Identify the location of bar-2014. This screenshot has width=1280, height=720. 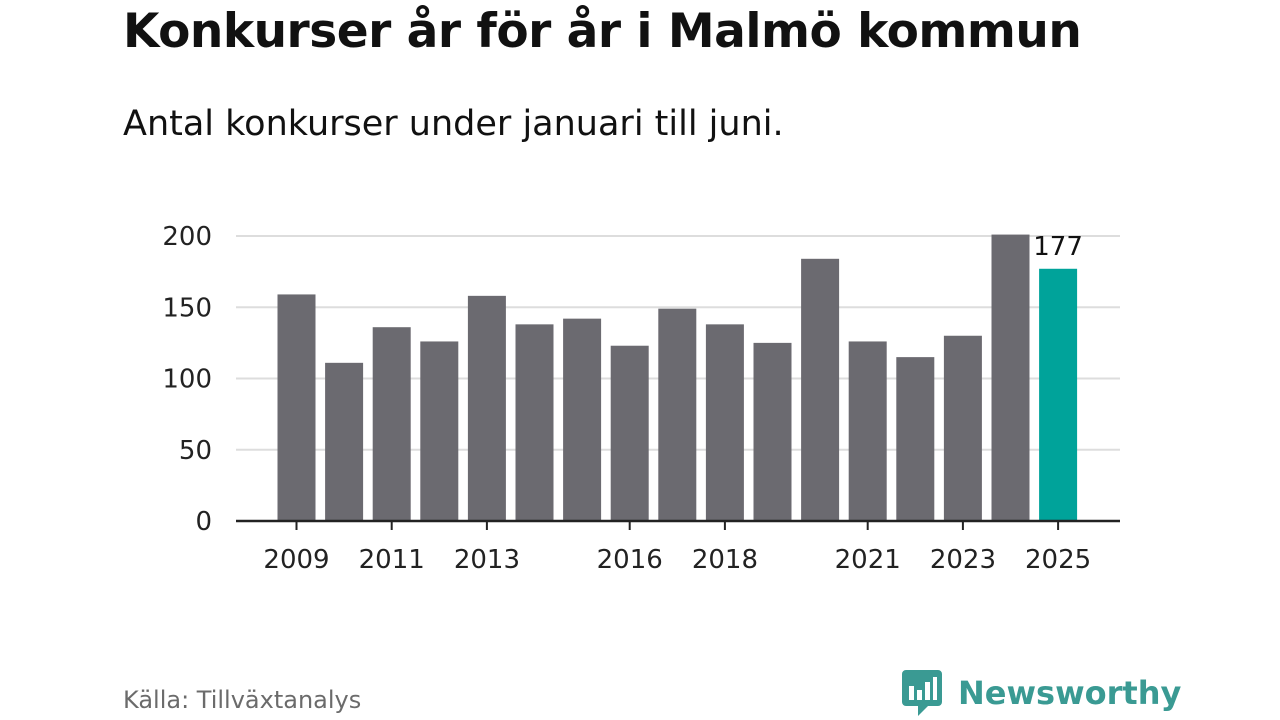
(534, 422).